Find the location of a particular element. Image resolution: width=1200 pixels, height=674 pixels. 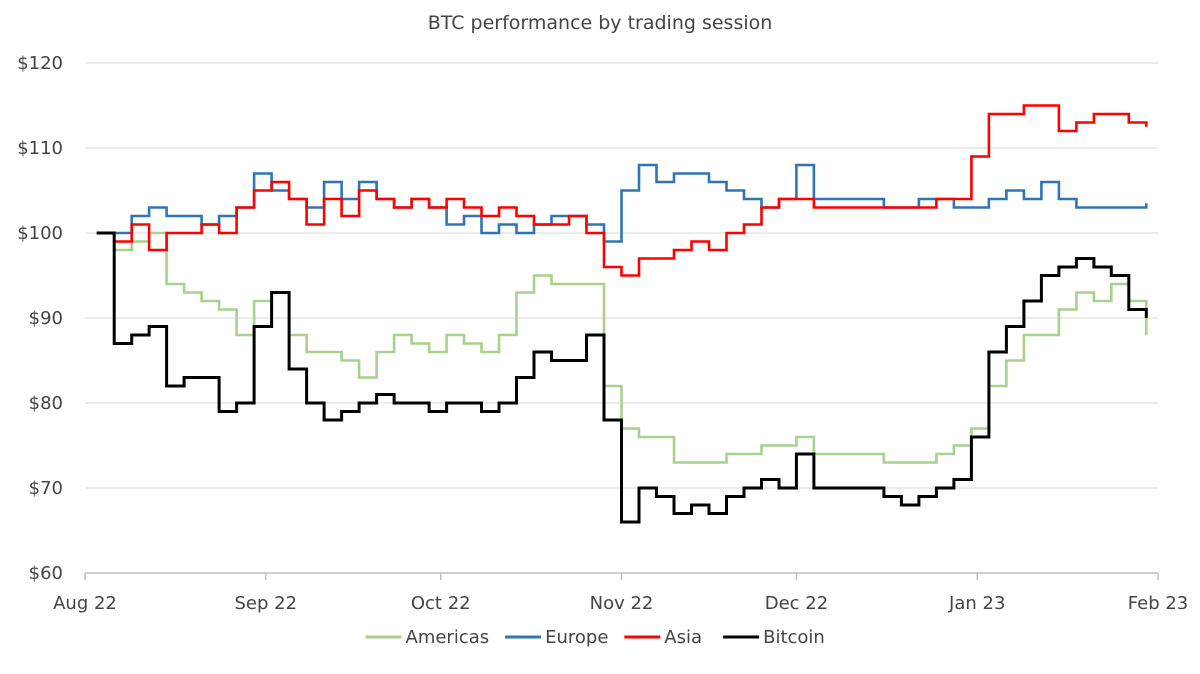

x-tick-label: Nov 22 is located at coordinates (622, 603).